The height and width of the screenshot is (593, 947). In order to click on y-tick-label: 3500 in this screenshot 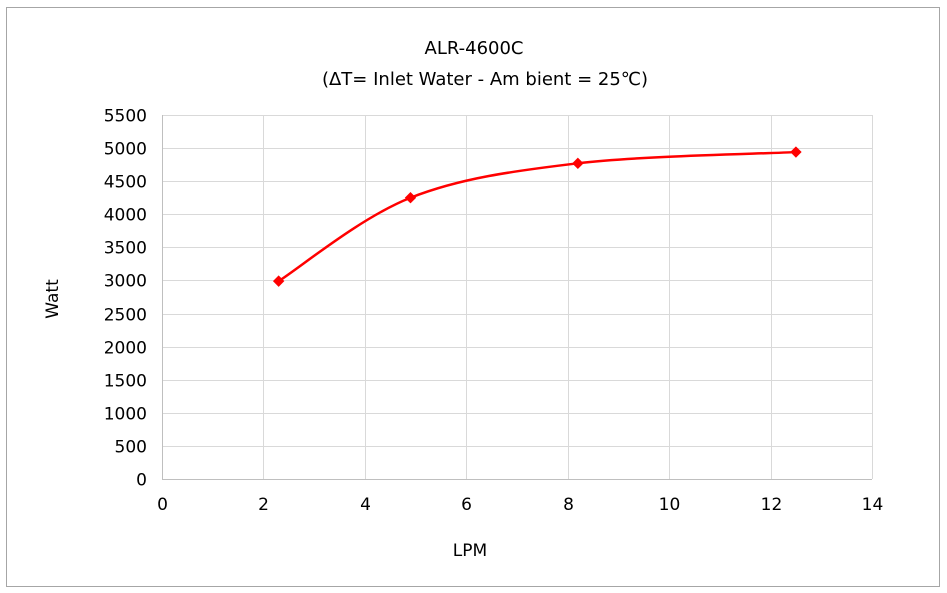, I will do `click(125, 249)`.